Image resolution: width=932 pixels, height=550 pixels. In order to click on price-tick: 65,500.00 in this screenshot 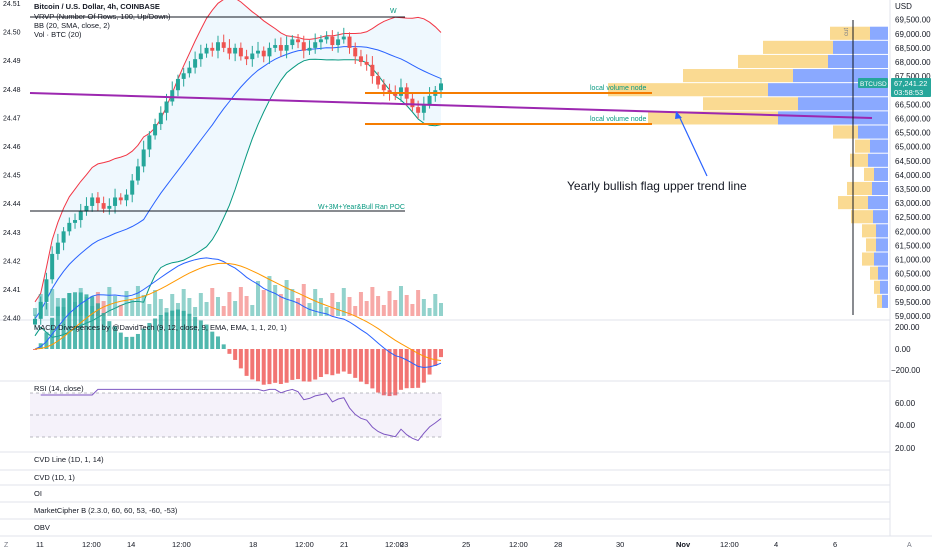, I will do `click(913, 133)`.